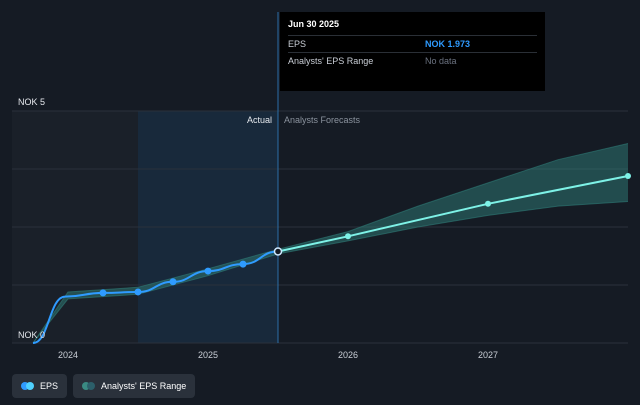 The image size is (640, 405). What do you see at coordinates (155, 297) in the screenshot?
I see `eps-line` at bounding box center [155, 297].